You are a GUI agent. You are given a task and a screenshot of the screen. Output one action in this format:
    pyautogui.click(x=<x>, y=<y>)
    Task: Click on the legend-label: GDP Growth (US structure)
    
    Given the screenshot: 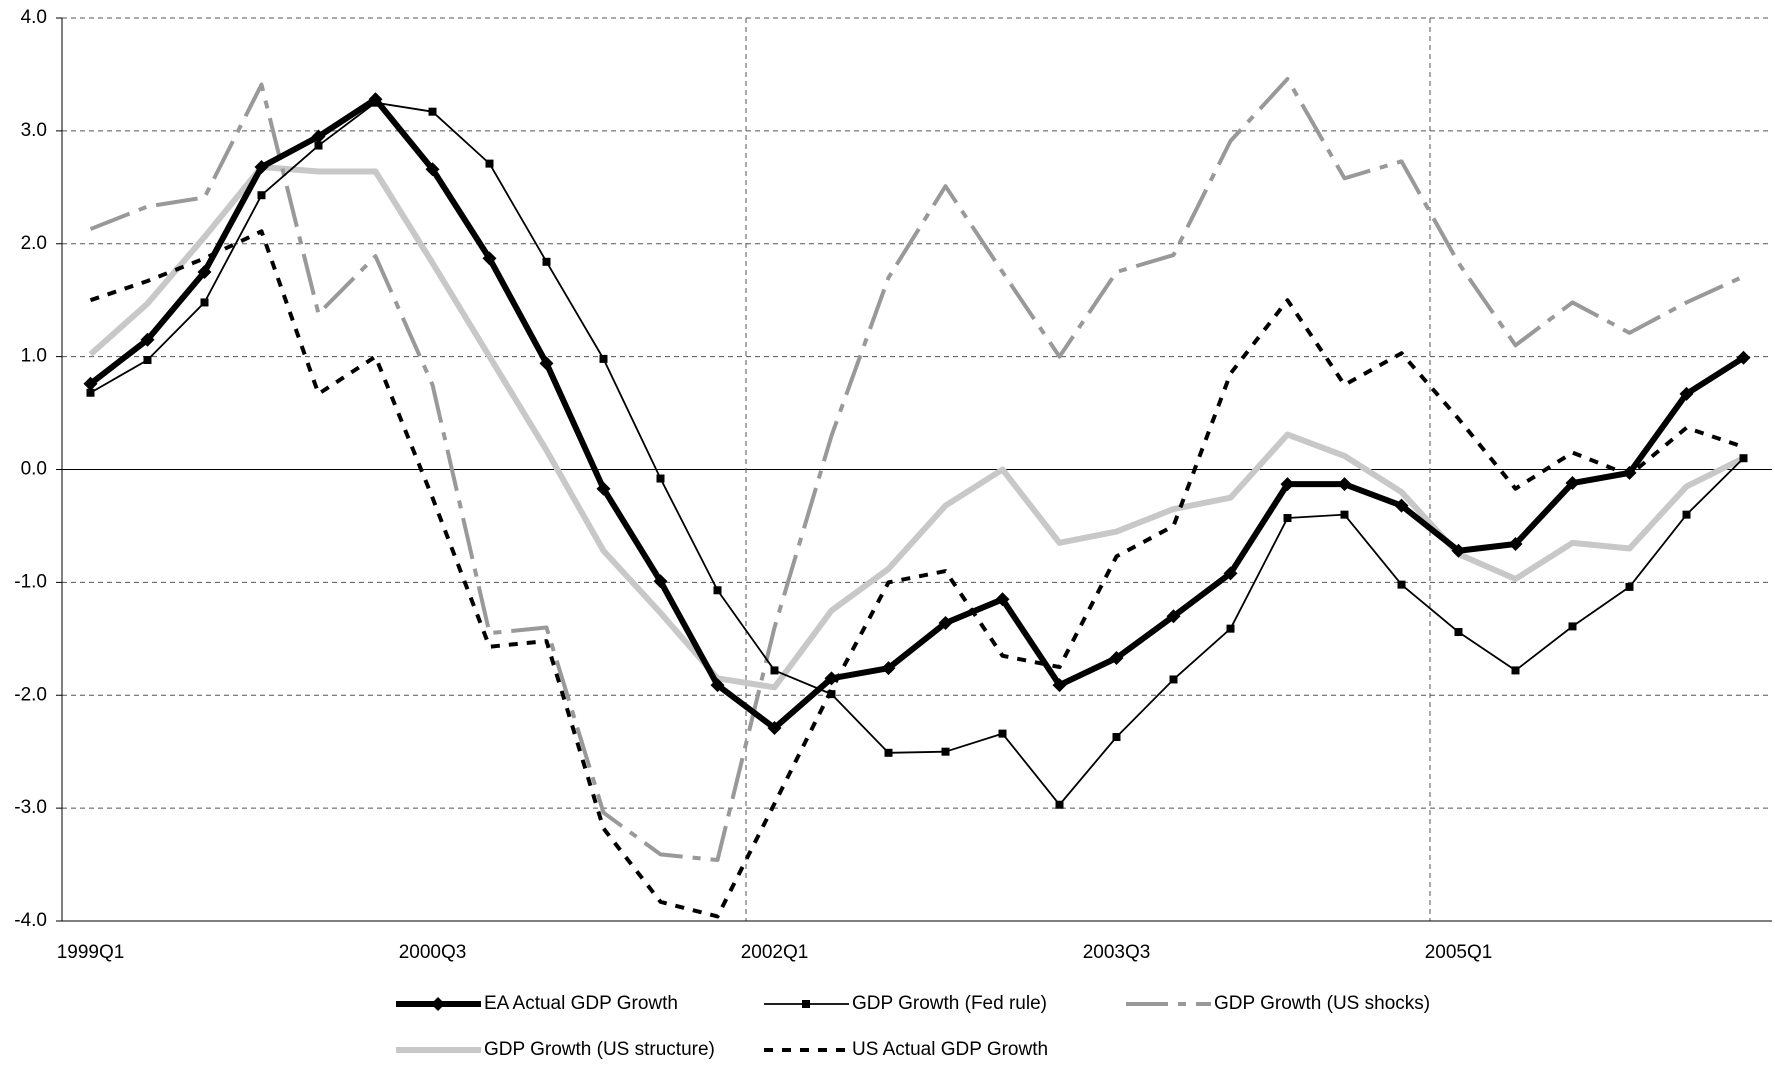 What is the action you would take?
    pyautogui.click(x=599, y=1049)
    